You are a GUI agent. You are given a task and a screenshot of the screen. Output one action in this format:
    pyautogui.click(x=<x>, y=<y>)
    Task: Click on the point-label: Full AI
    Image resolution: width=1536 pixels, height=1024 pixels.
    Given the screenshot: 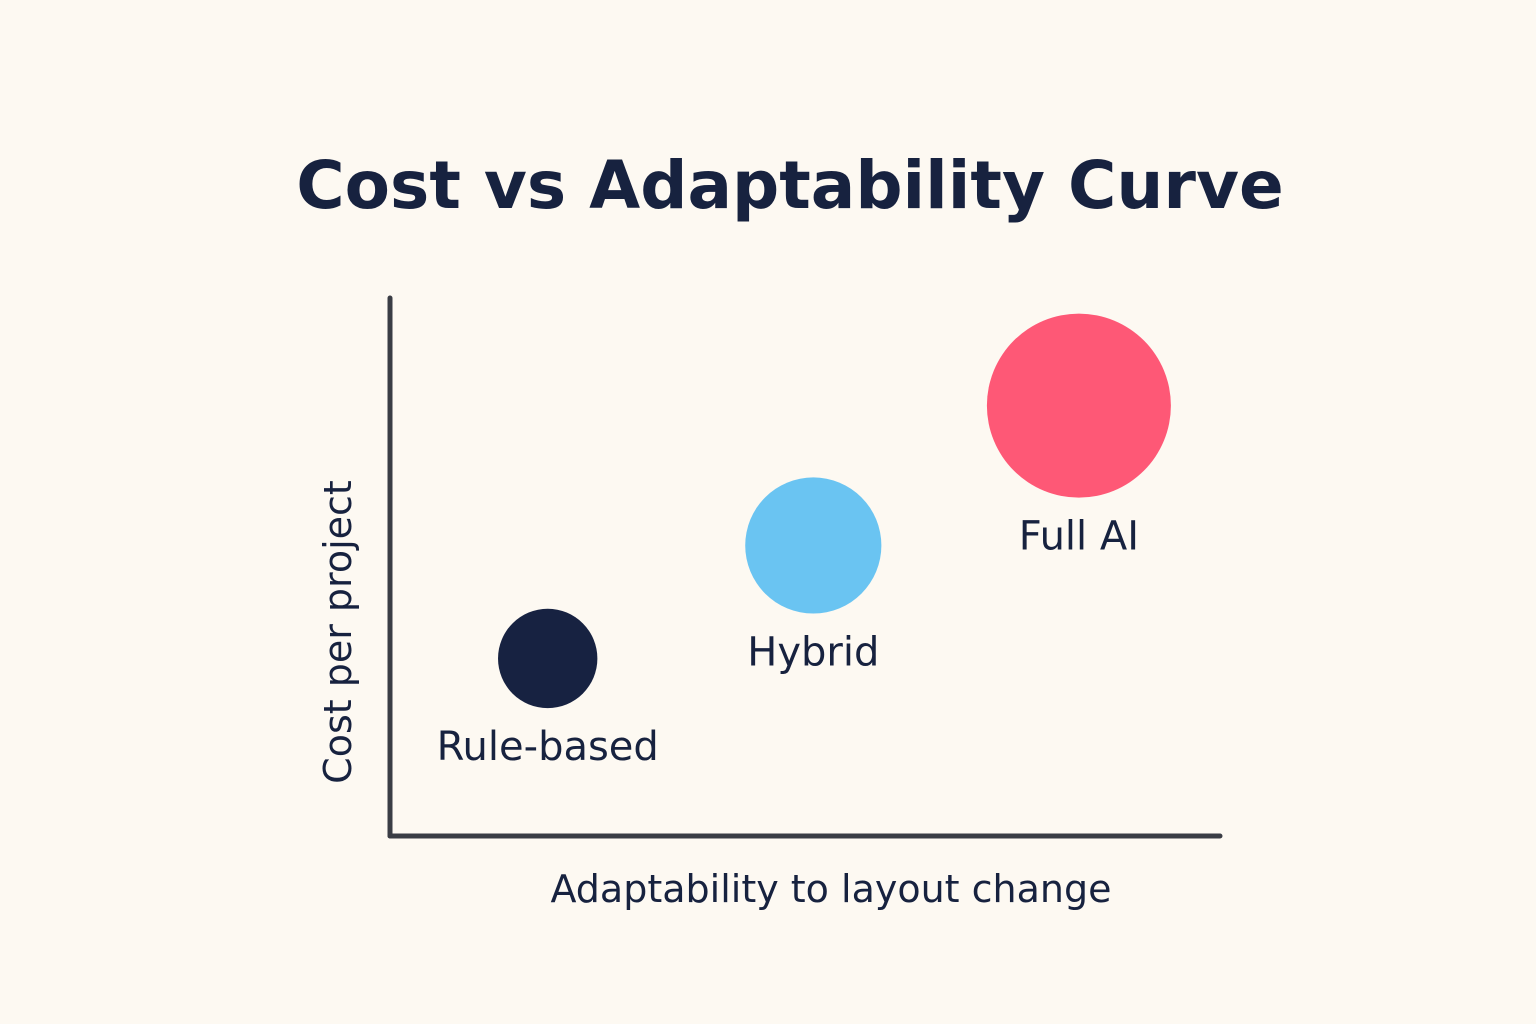 What is the action you would take?
    pyautogui.click(x=1079, y=537)
    